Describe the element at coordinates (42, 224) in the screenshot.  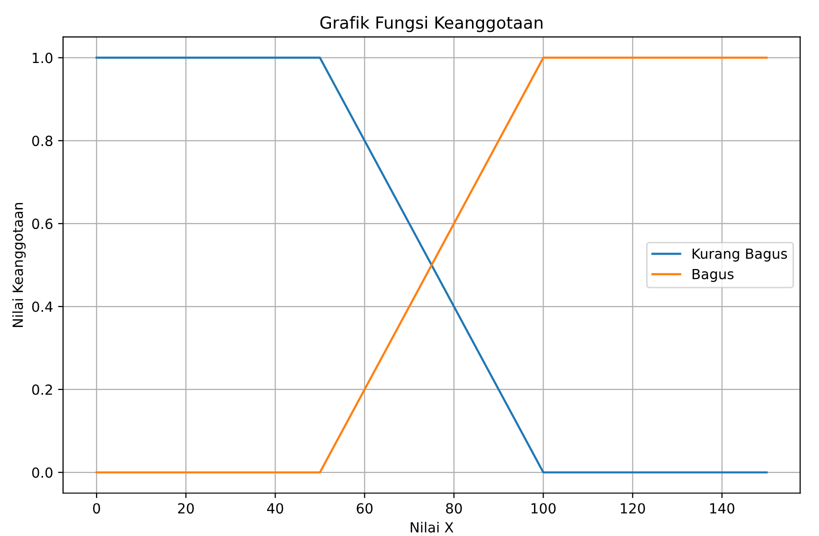
I see `y-tick-label: 0.6` at that location.